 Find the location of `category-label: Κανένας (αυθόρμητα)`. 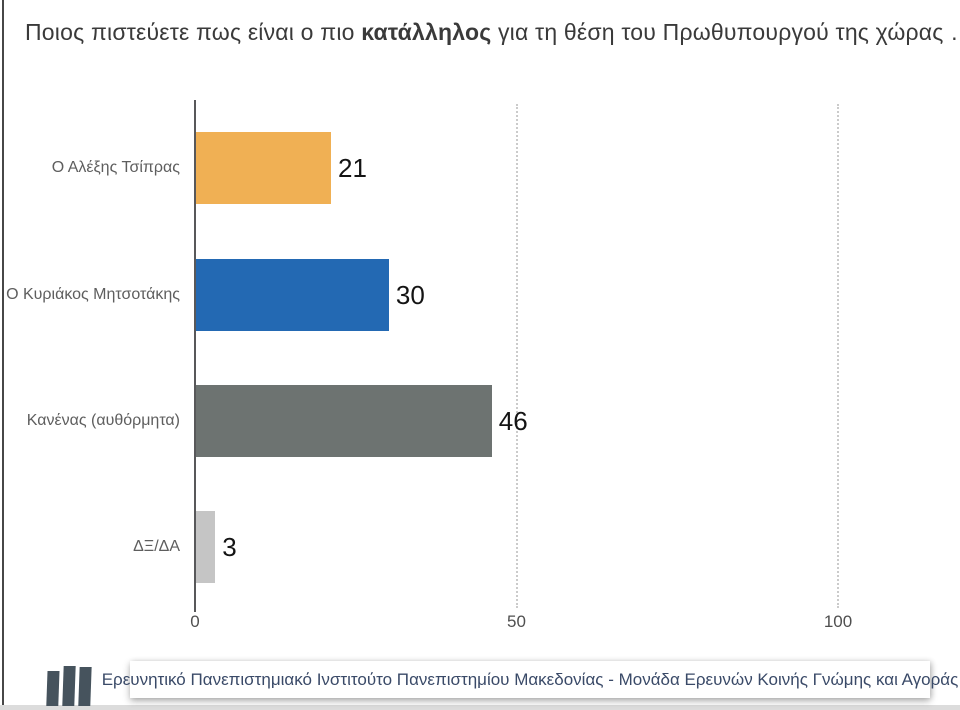

category-label: Κανένας (αυθόρμητα) is located at coordinates (103, 420).